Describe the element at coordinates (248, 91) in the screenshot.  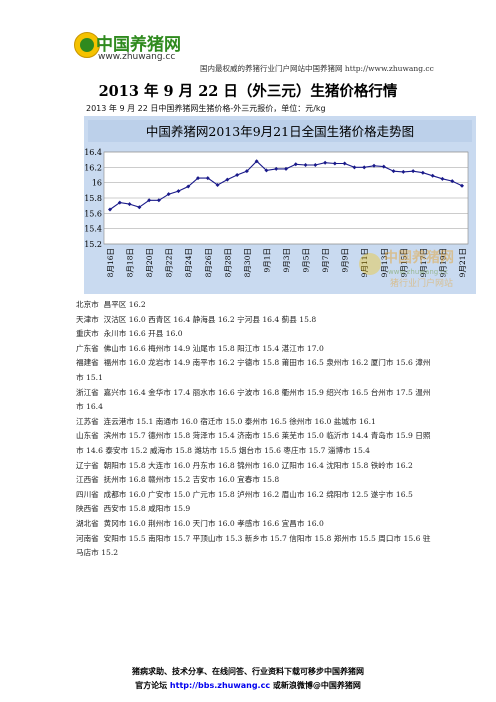
I see `page-title: 2013 年 9 月 22 日（外三元）生猪价格行情` at that location.